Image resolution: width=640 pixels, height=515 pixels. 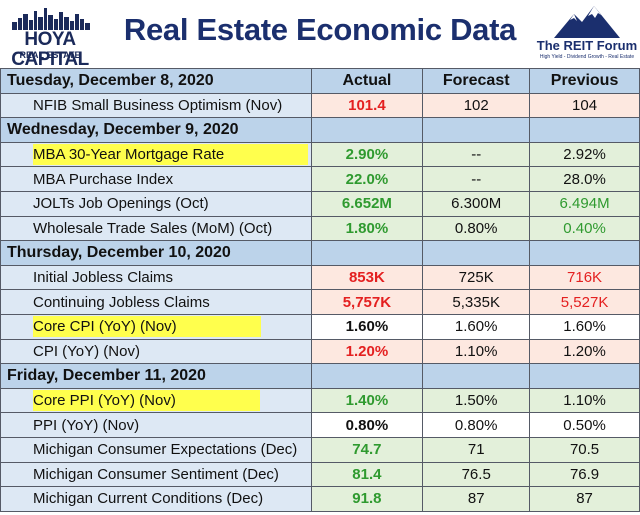 What do you see at coordinates (51, 19) in the screenshot?
I see `skyline-icon` at bounding box center [51, 19].